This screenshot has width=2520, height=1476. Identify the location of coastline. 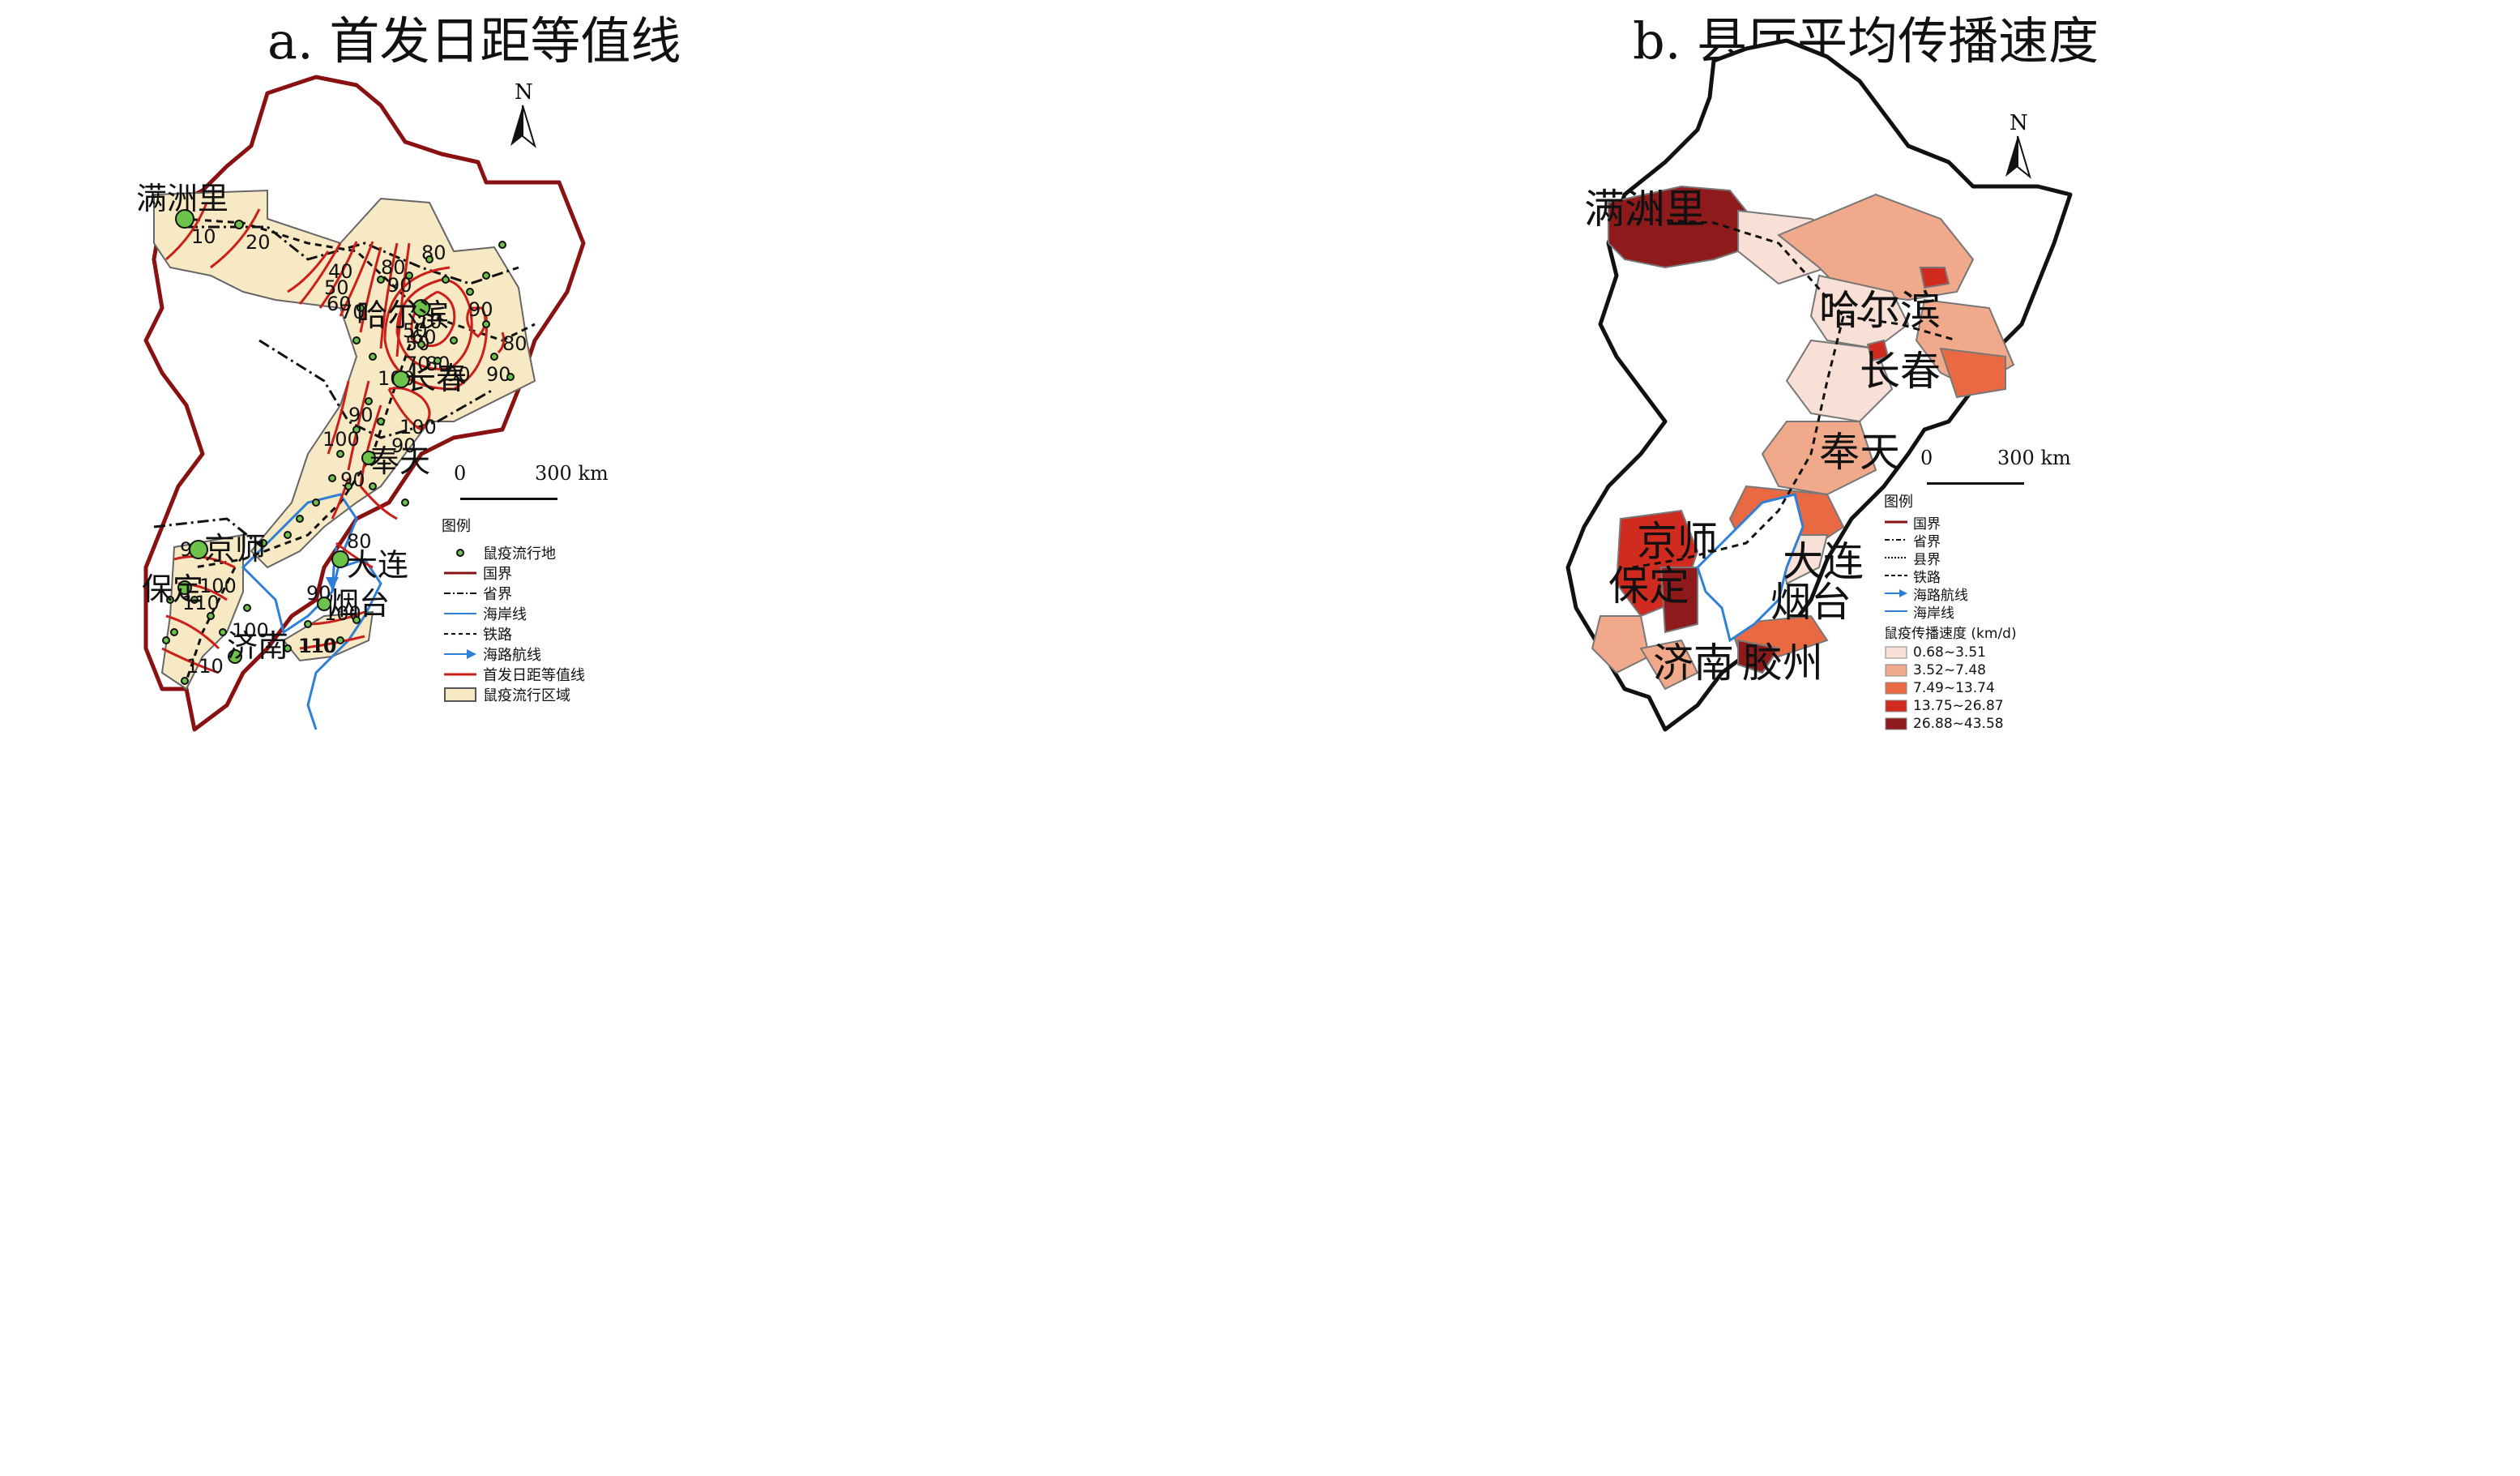
(1750, 568).